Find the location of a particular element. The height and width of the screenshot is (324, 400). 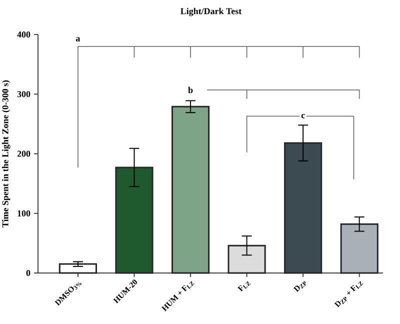

y-tick-label: 300 is located at coordinates (23, 94).